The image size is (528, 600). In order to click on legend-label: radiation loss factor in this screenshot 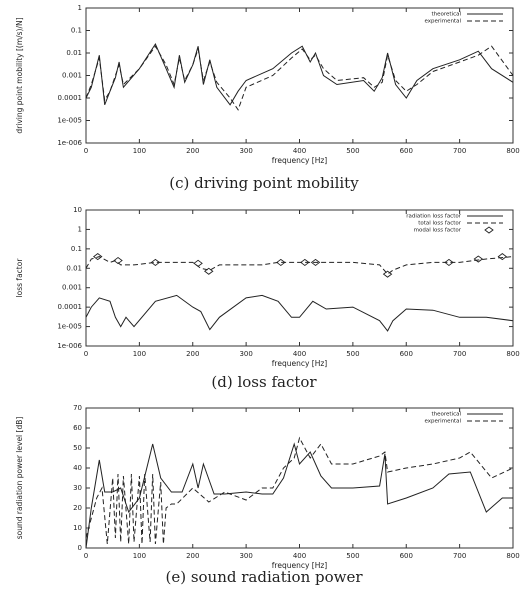, I will do `click(434, 217)`.